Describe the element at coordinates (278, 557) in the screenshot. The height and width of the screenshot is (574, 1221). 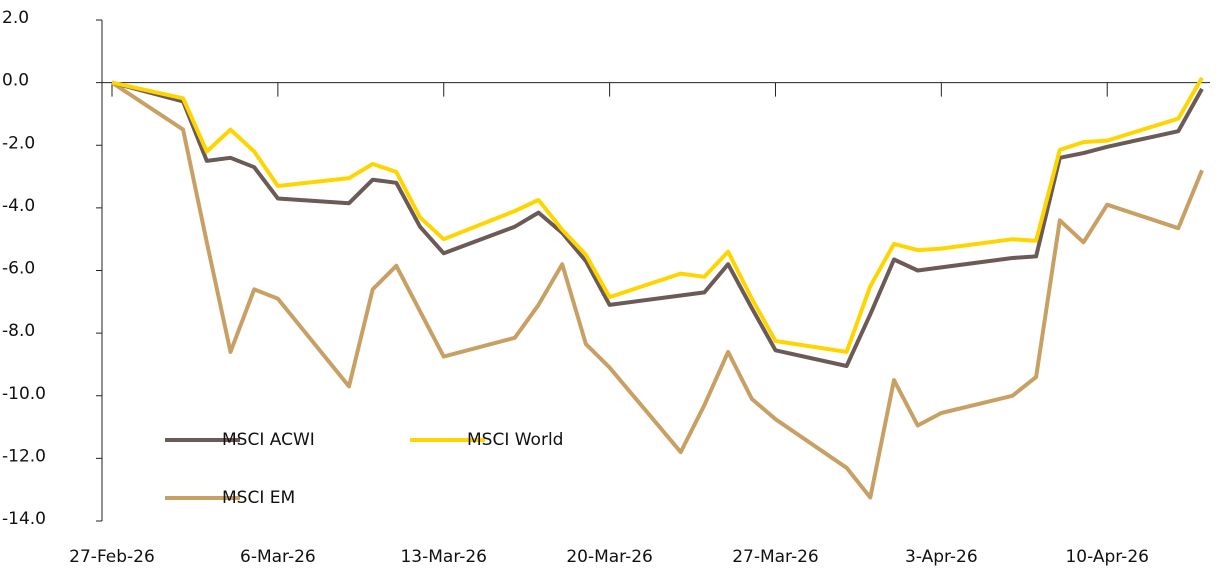
I see `x-tick-label: 6-Mar-26` at that location.